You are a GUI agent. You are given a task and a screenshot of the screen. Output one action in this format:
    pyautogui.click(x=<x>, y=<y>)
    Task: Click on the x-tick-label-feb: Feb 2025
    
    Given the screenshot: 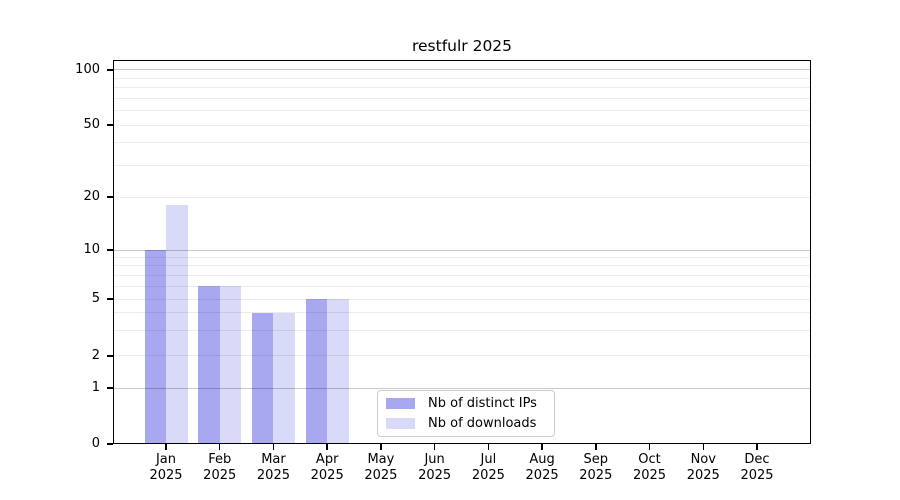 What is the action you would take?
    pyautogui.click(x=220, y=468)
    